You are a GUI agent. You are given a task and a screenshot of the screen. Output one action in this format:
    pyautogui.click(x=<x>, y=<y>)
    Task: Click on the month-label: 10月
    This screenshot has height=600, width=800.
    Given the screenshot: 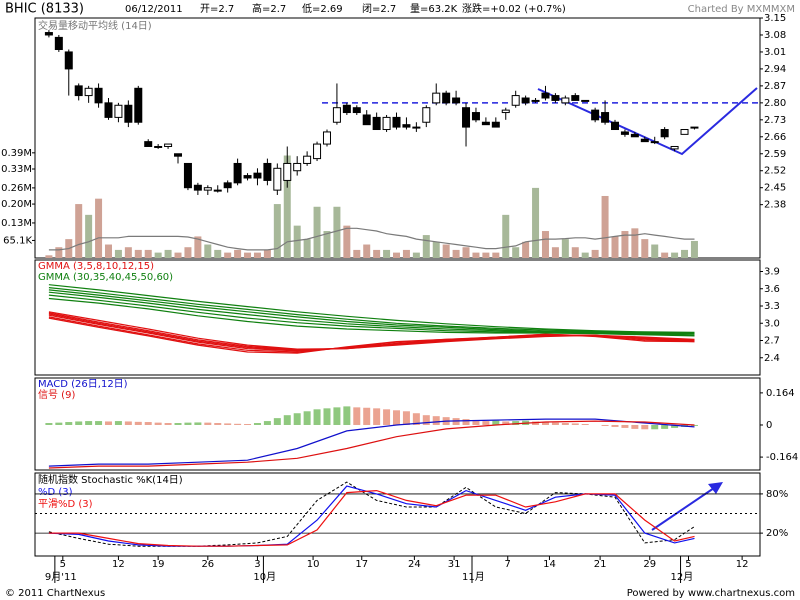 What is the action you would take?
    pyautogui.click(x=264, y=577)
    